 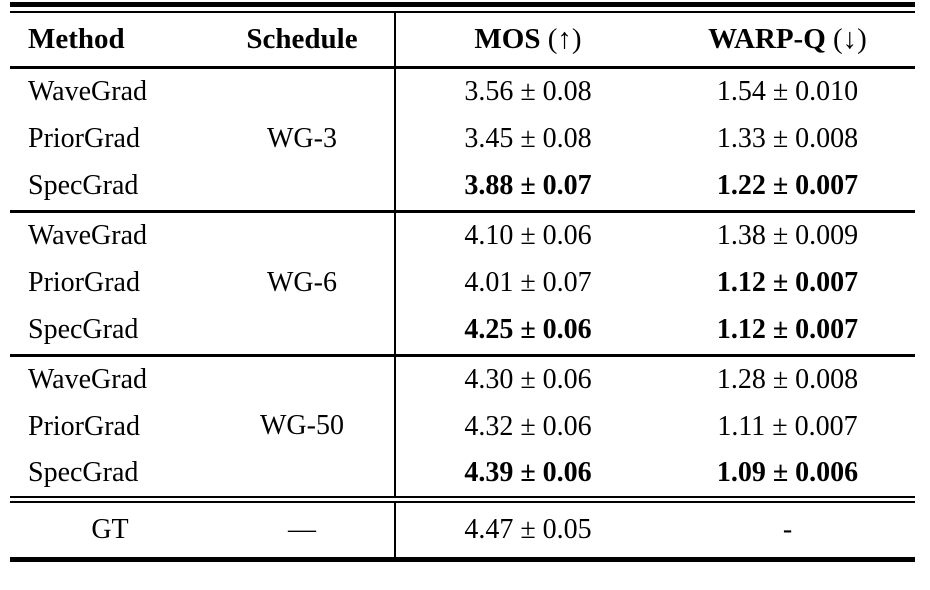 What do you see at coordinates (527, 139) in the screenshot?
I see `cell-mos: 3.45 ± 0.08` at bounding box center [527, 139].